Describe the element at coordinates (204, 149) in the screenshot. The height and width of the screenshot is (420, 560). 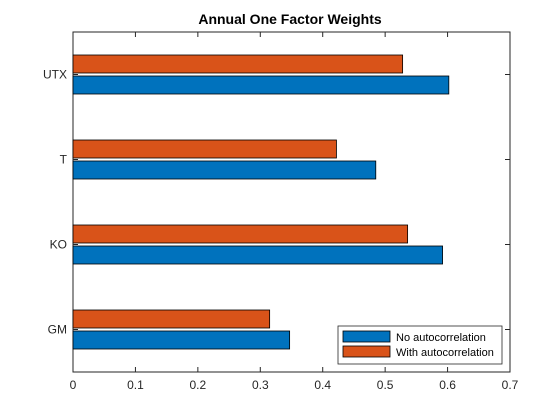
I see `bar-t-with-autocorrelation` at that location.